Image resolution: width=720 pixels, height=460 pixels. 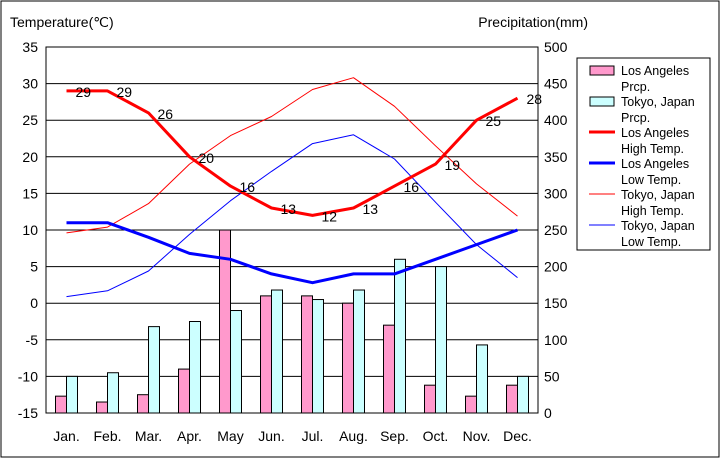 What do you see at coordinates (28, 413) in the screenshot?
I see `y-tick-label-left: -15` at bounding box center [28, 413].